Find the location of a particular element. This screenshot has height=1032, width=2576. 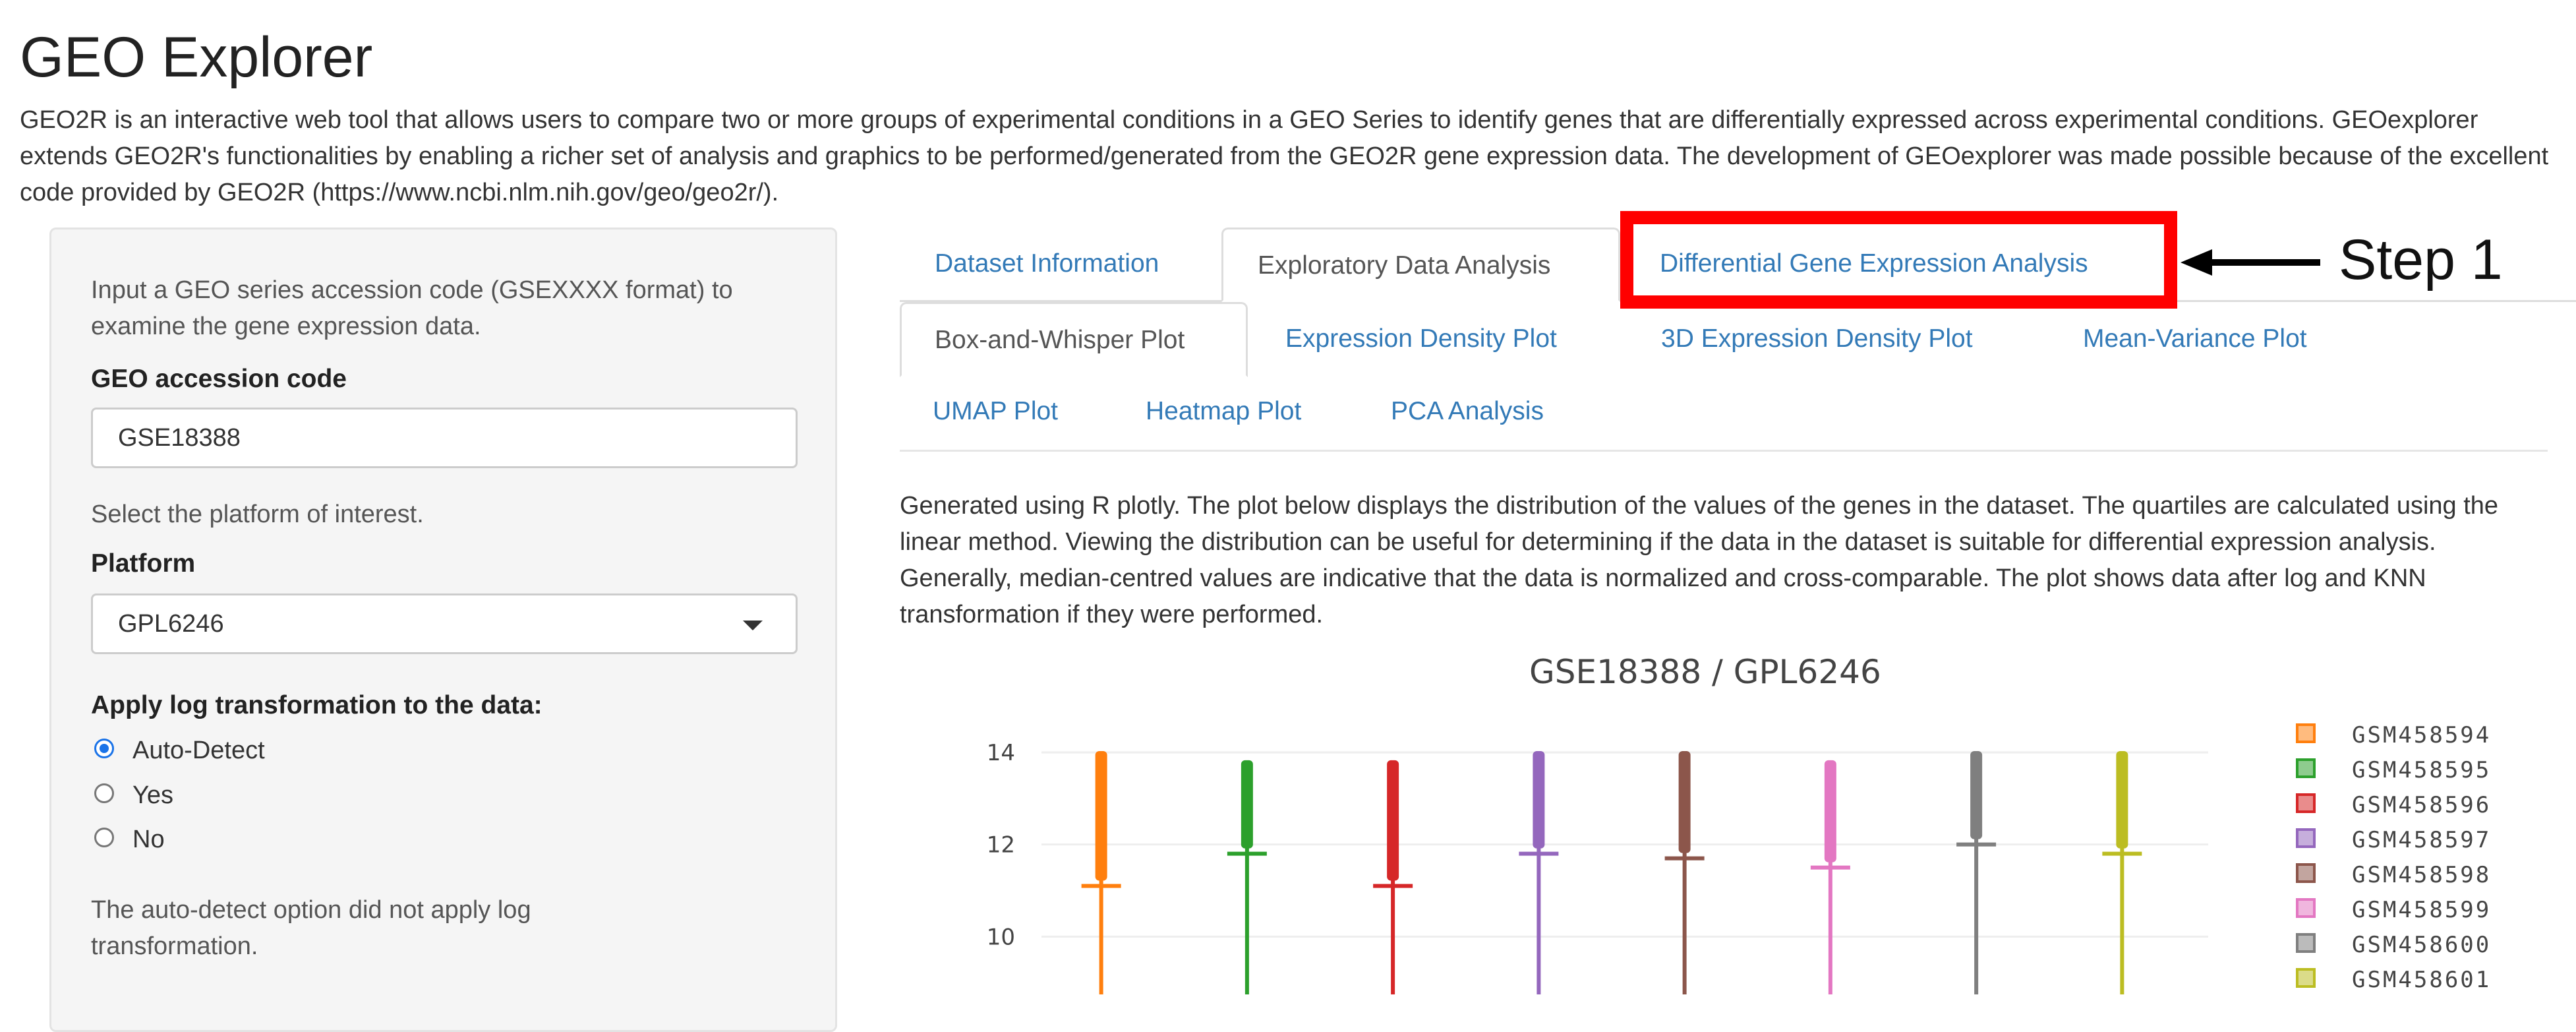

y-tick-label: 10 is located at coordinates (1001, 937).